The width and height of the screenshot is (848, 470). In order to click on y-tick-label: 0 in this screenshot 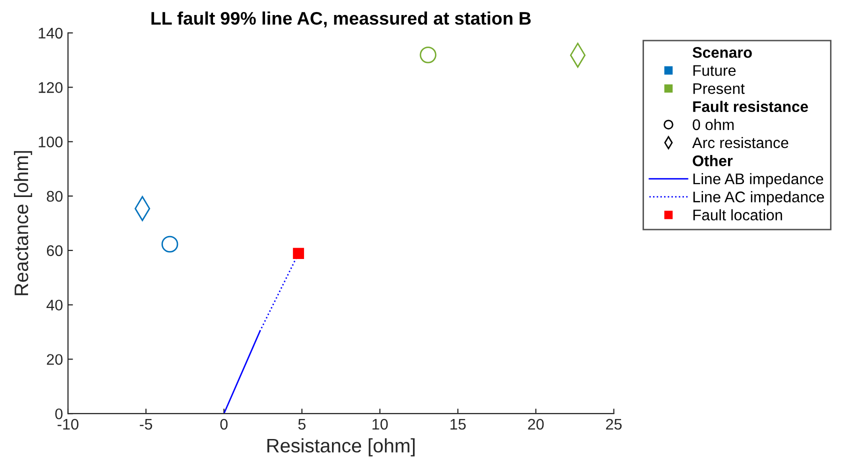, I will do `click(59, 414)`.